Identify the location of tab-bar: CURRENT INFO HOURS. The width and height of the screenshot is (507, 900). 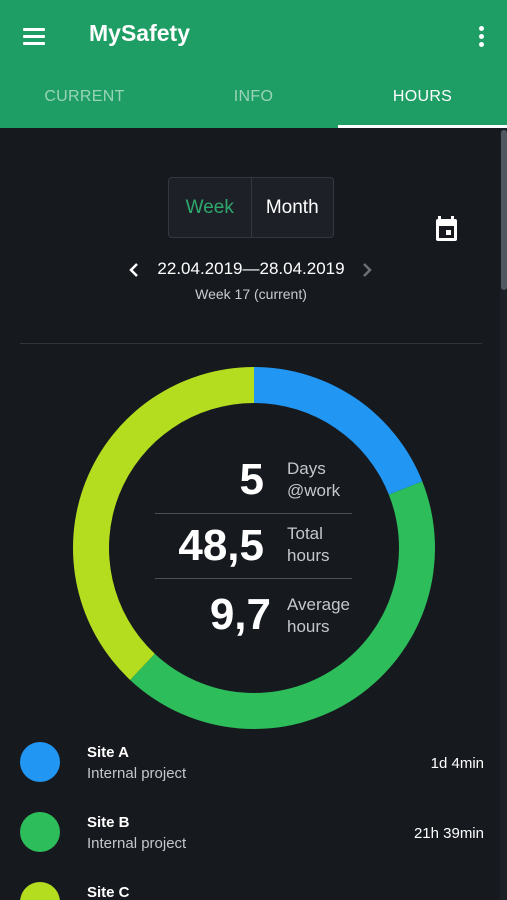
(253, 99).